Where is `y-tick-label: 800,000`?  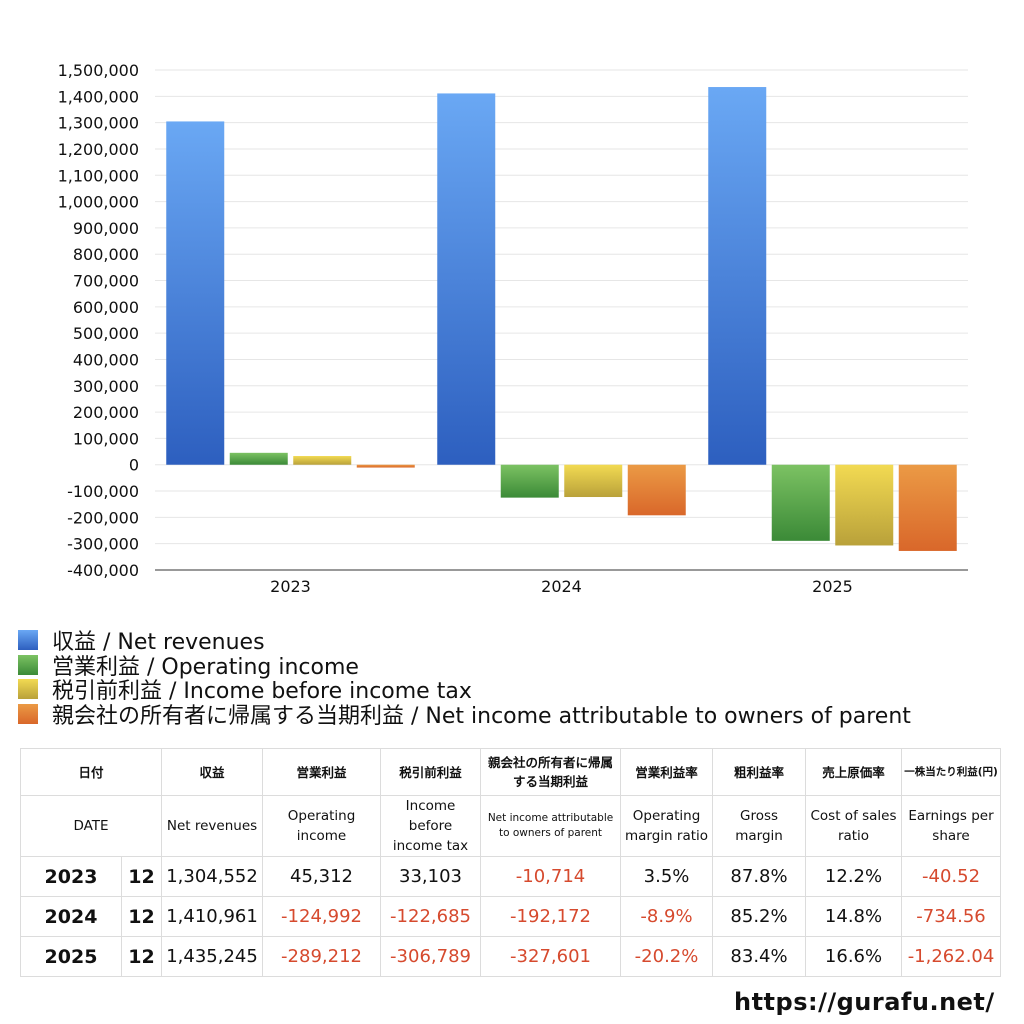 y-tick-label: 800,000 is located at coordinates (106, 254).